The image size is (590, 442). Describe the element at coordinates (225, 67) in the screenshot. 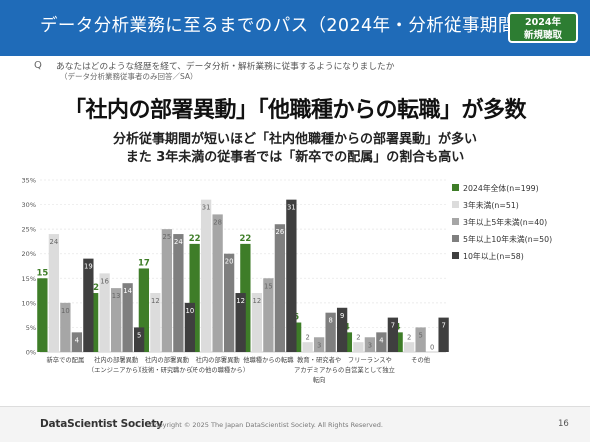

I see `question-text: あなたはどのような経歴を経て、データ分析・解析業務に従事するようになりましたか` at that location.